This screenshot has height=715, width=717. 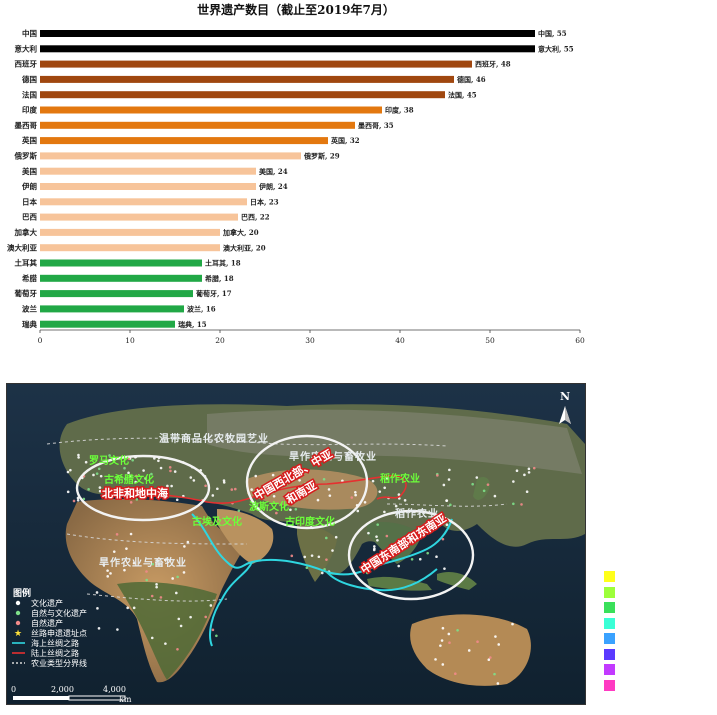 I want to click on legend-item-label: 陆上丝绸之路, so click(x=55, y=653).